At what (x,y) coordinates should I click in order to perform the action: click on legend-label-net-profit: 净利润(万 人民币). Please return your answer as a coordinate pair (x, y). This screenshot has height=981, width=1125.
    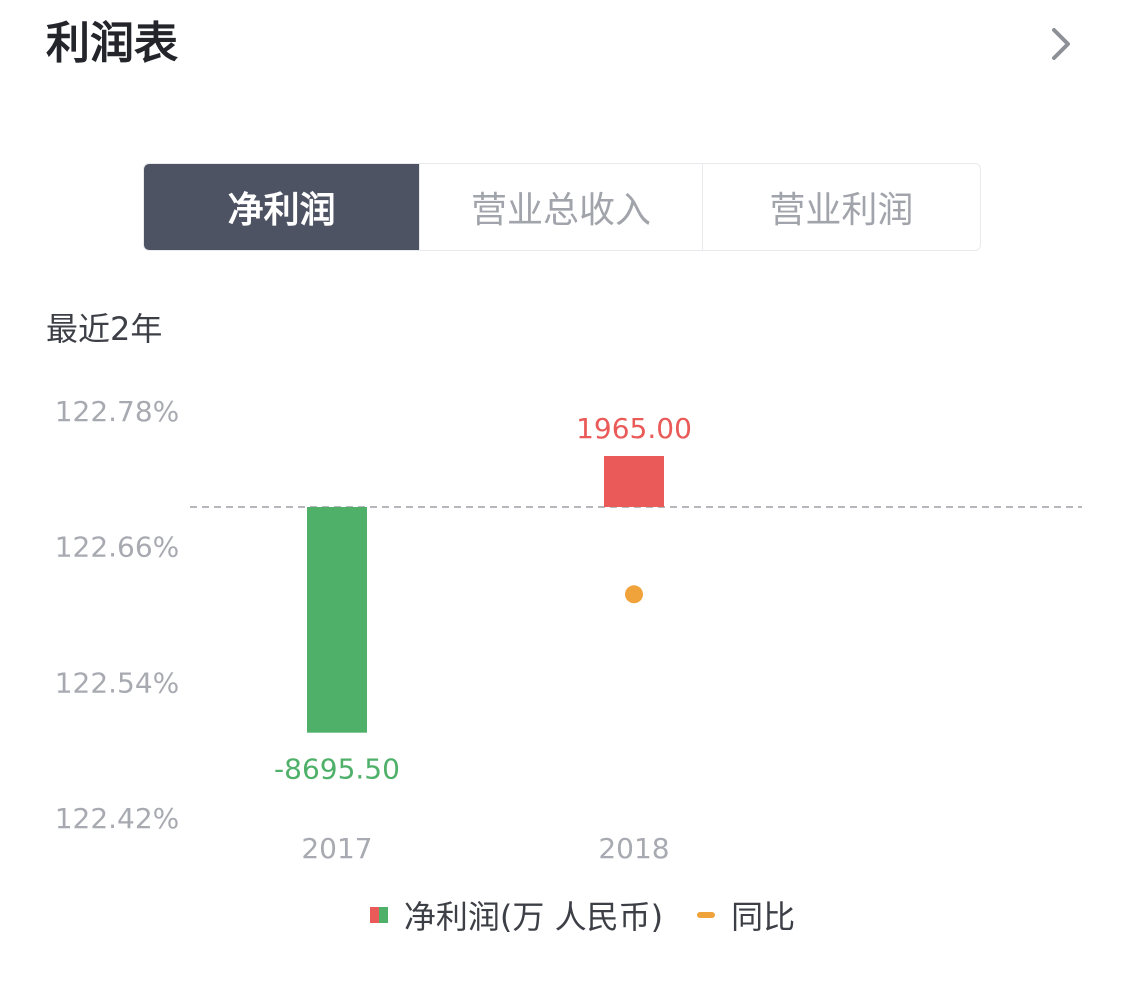
    Looking at the image, I should click on (533, 917).